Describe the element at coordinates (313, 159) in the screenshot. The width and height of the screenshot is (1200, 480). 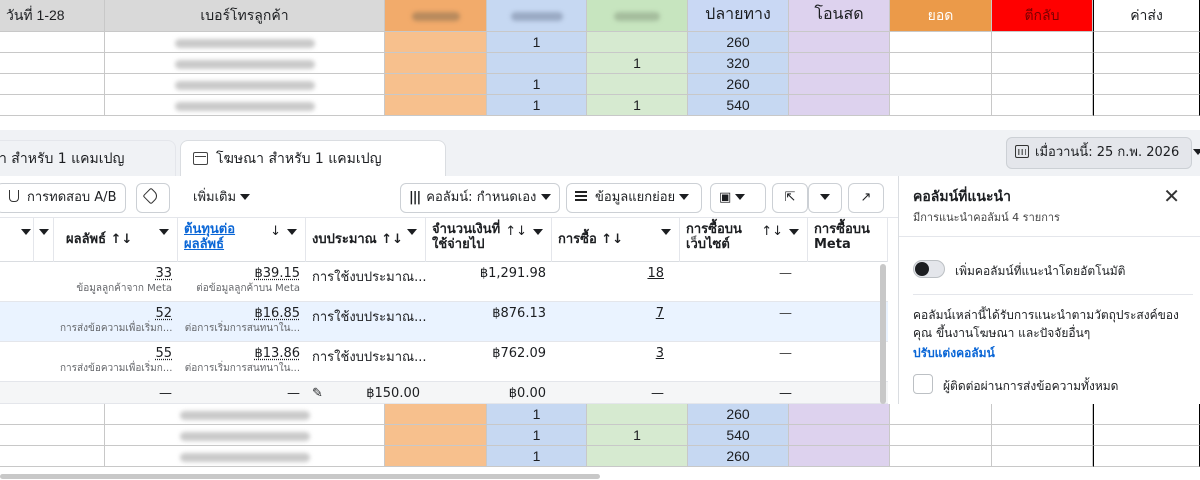
I see `tab-ads: โฆษณา สำหรับ 1 แคมเปญ` at that location.